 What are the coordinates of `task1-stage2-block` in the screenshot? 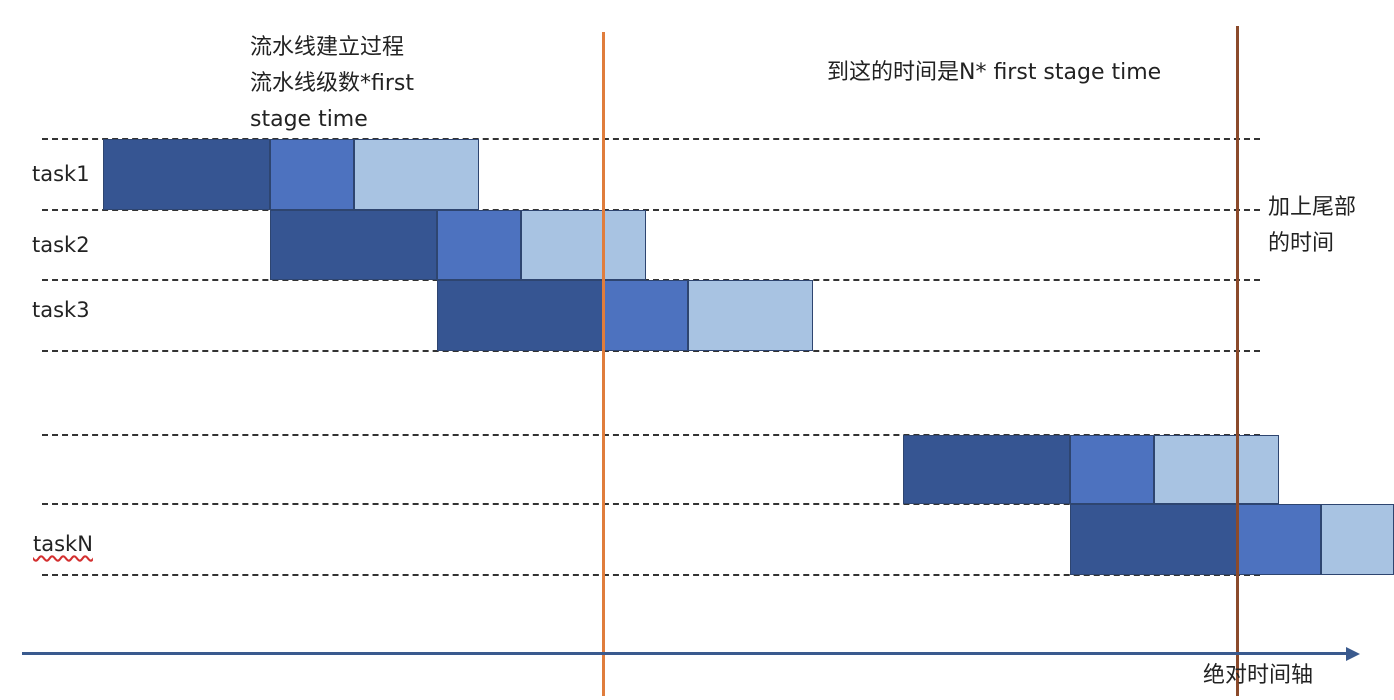 It's located at (312, 174).